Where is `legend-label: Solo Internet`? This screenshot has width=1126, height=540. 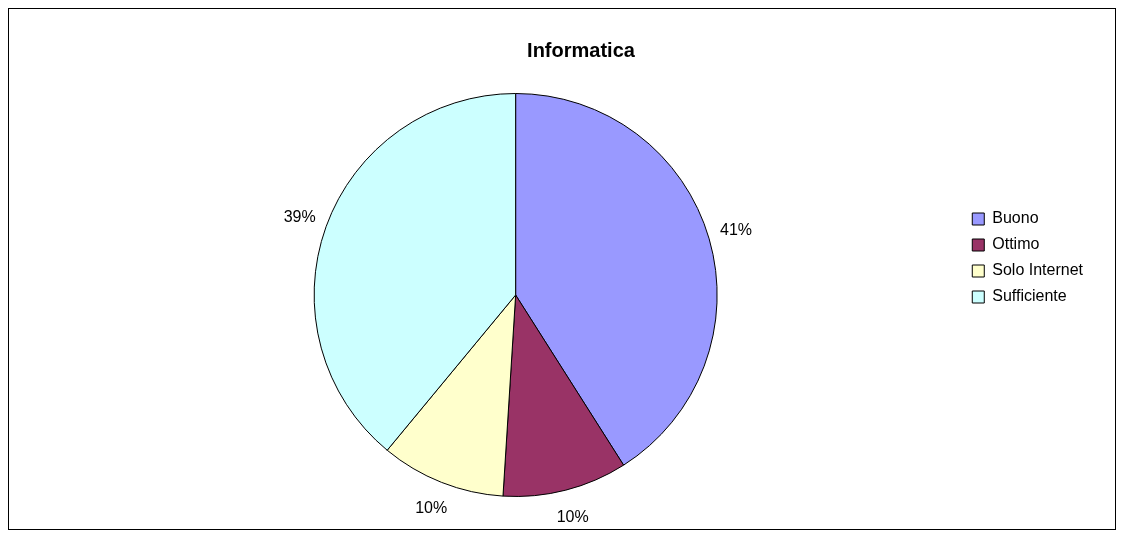 legend-label: Solo Internet is located at coordinates (1038, 270).